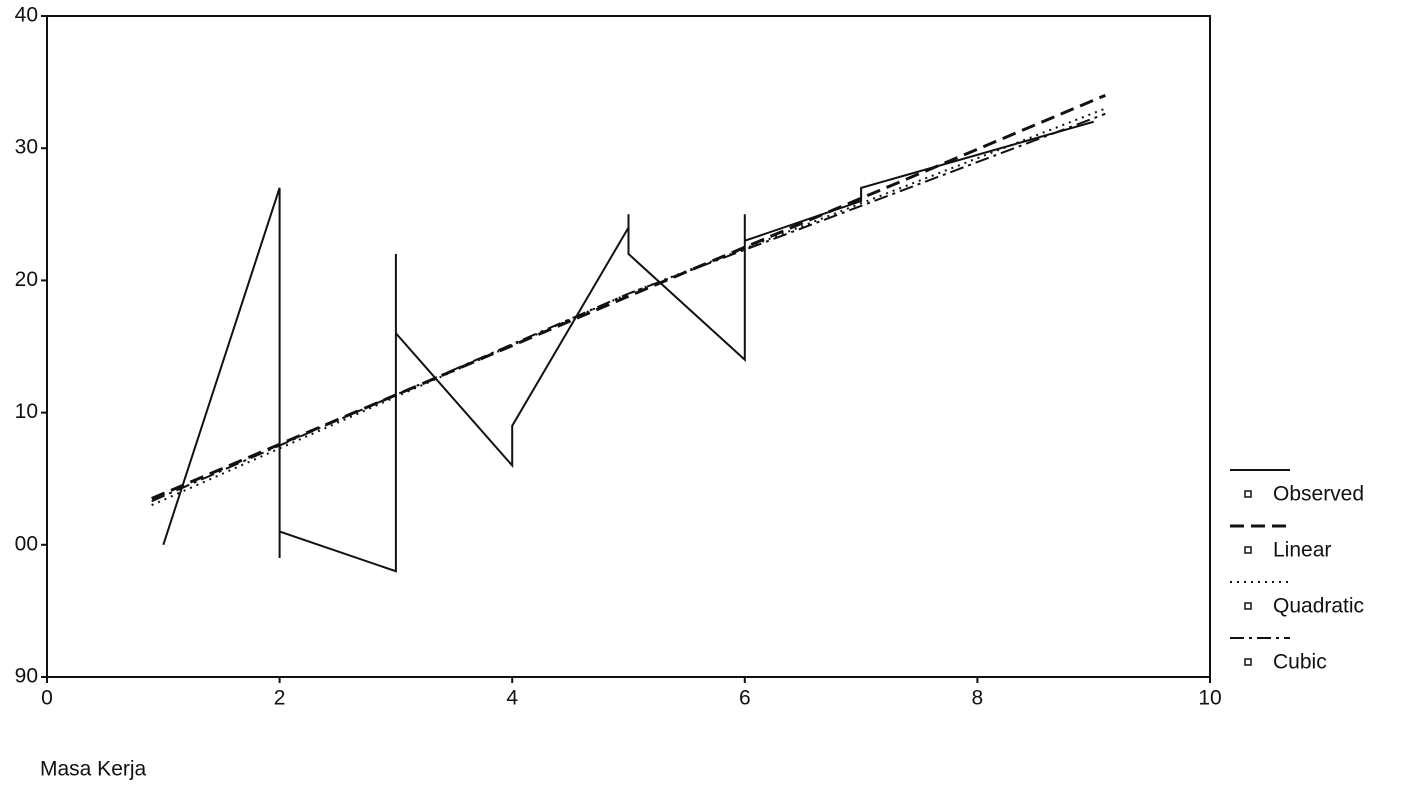 This screenshot has height=791, width=1404. Describe the element at coordinates (1318, 494) in the screenshot. I see `legend-label: Observed` at that location.